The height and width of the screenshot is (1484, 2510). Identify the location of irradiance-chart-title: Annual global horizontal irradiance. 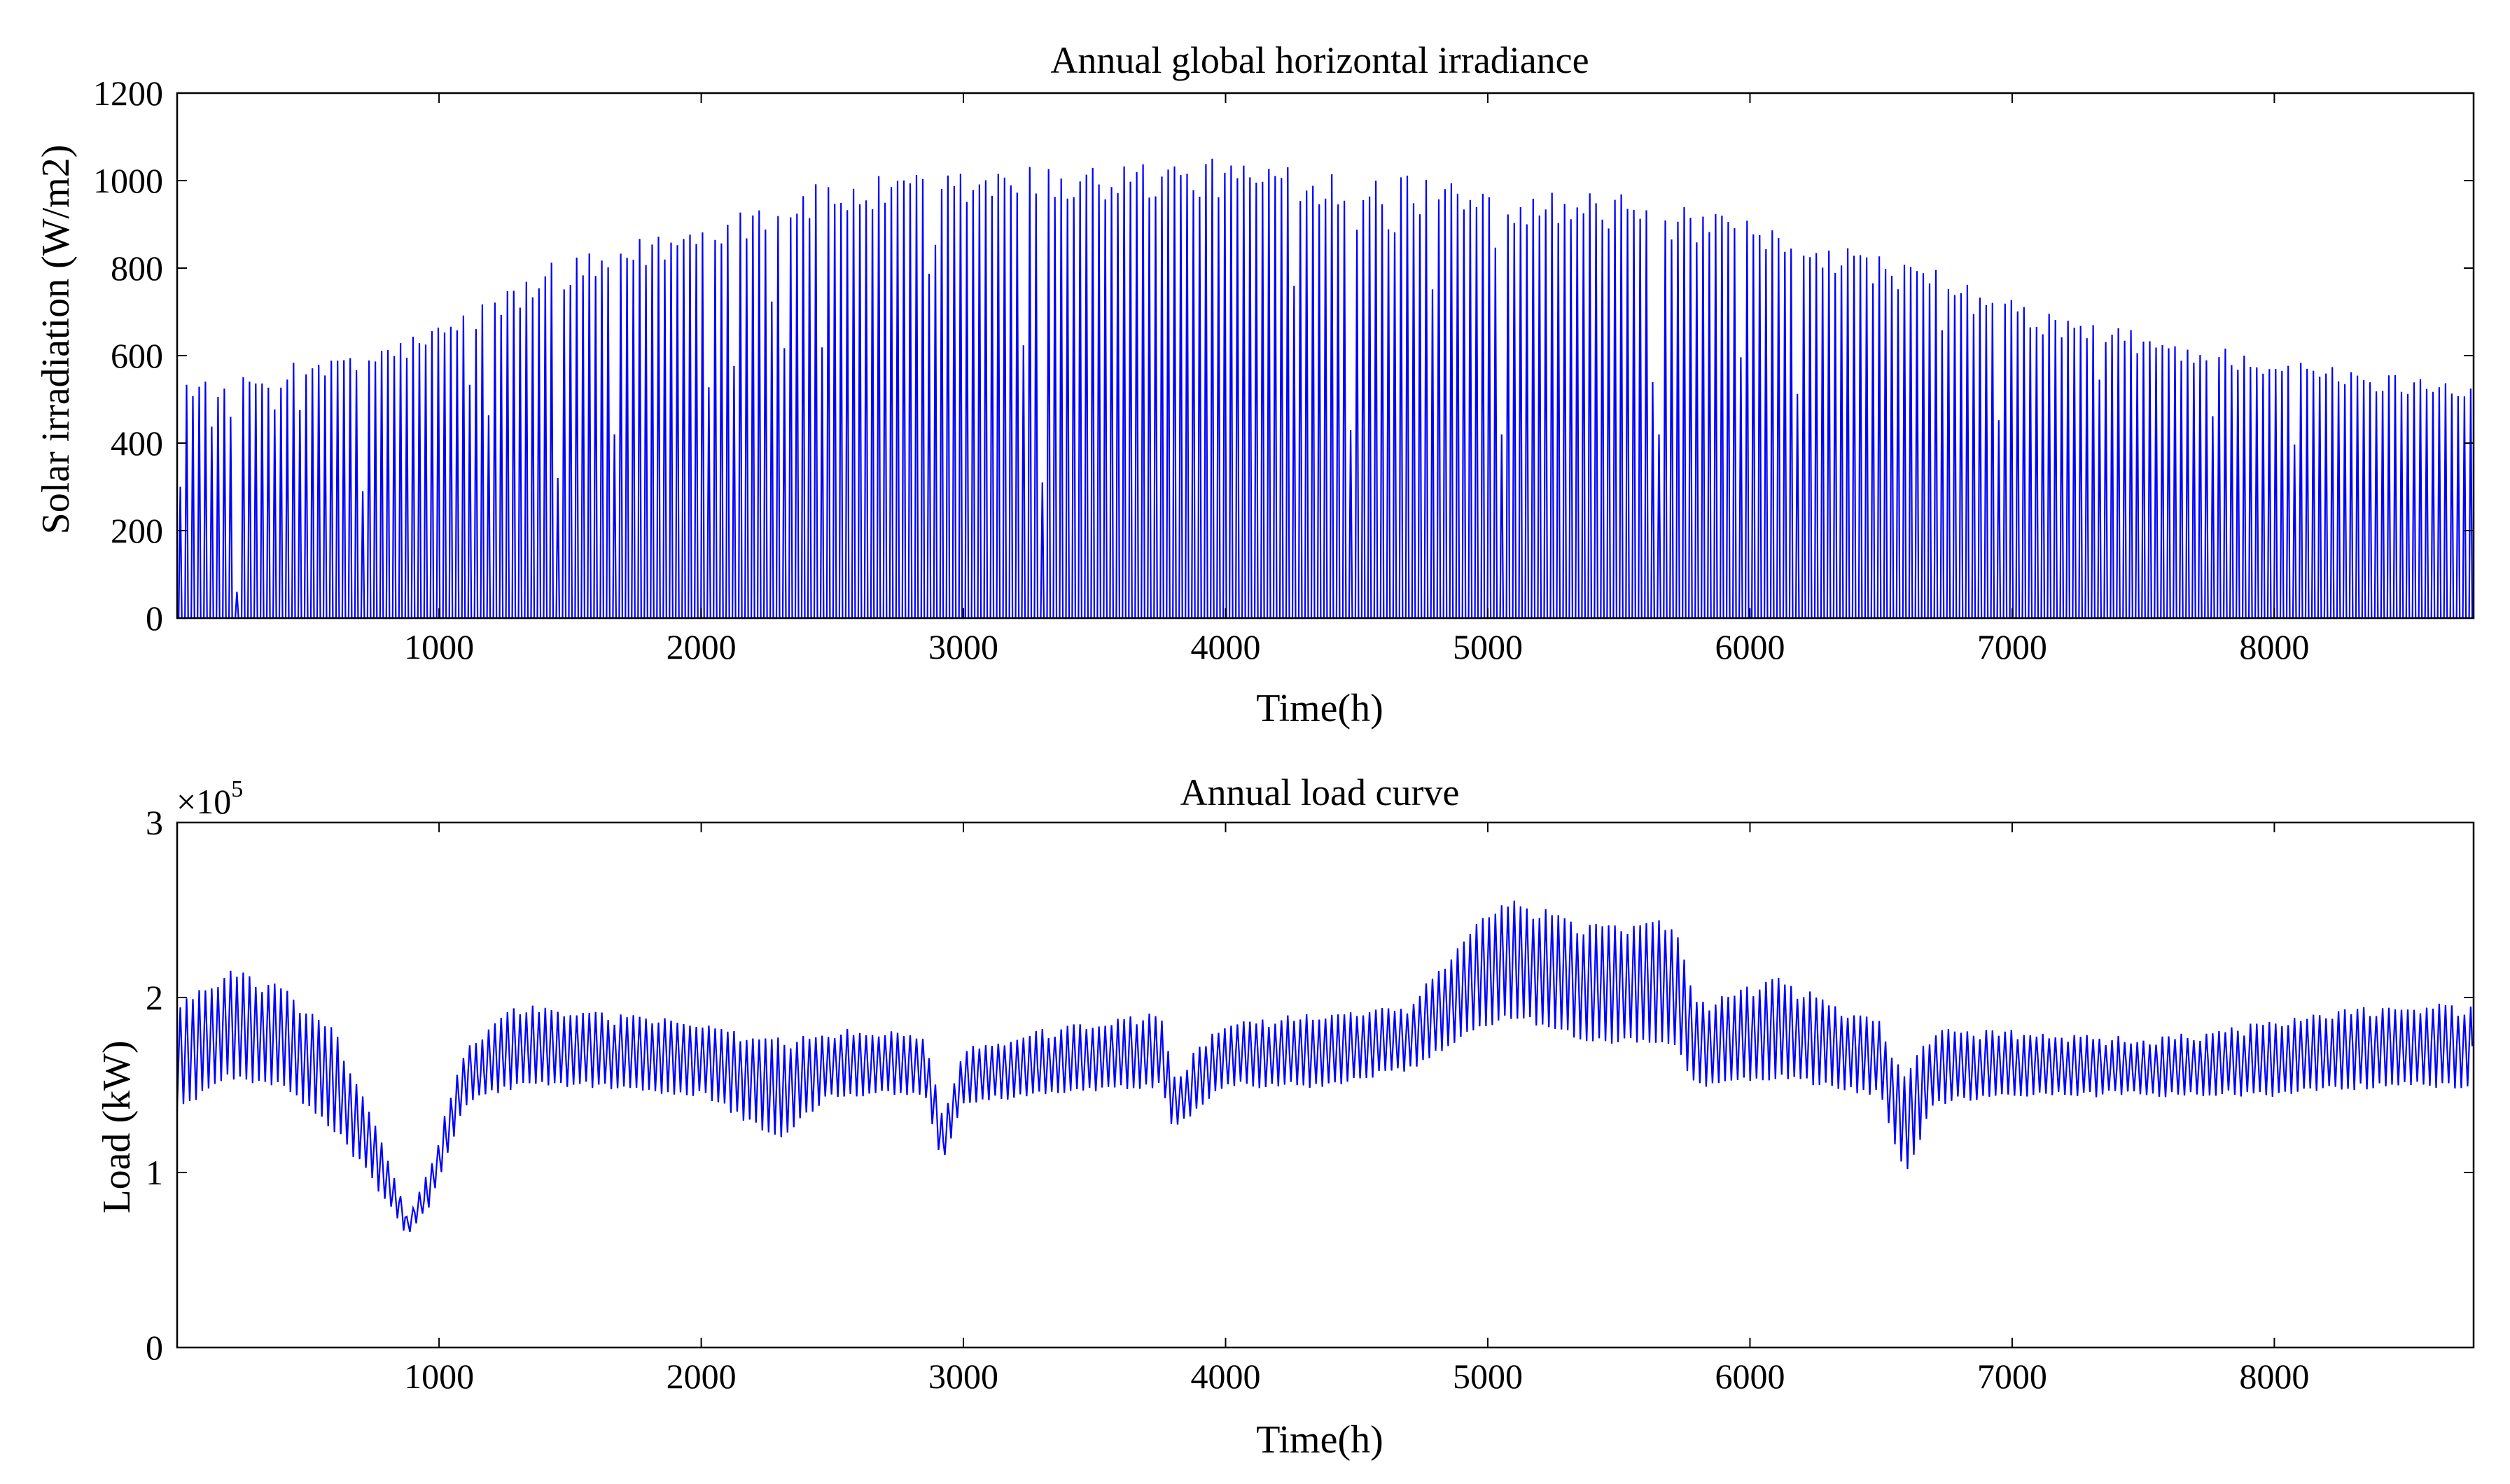
(1320, 60).